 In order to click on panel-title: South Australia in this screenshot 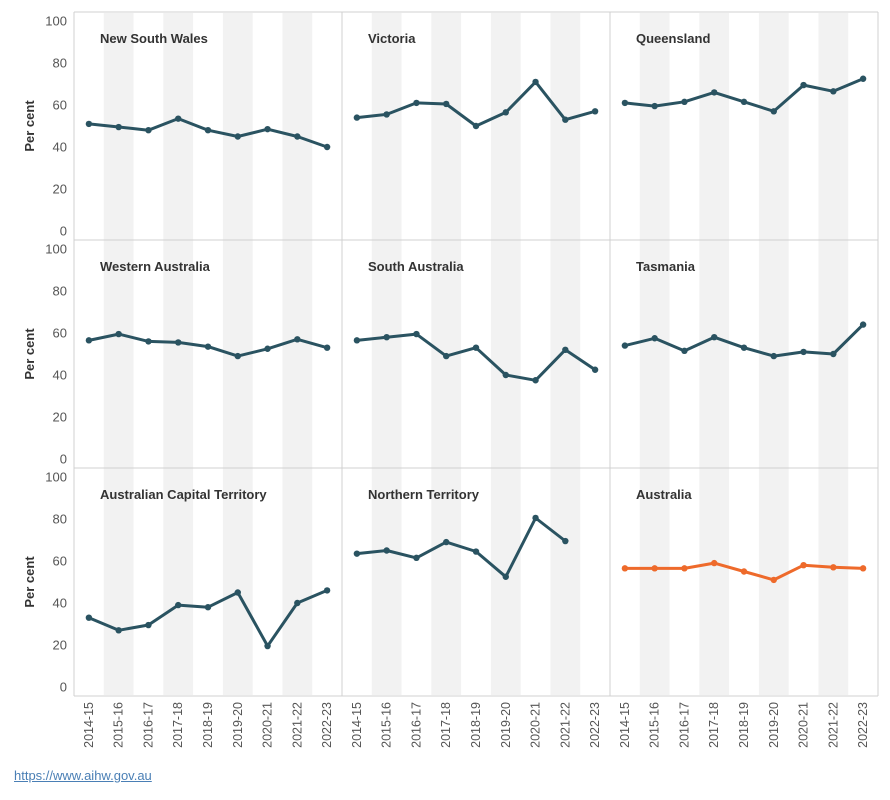, I will do `click(416, 266)`.